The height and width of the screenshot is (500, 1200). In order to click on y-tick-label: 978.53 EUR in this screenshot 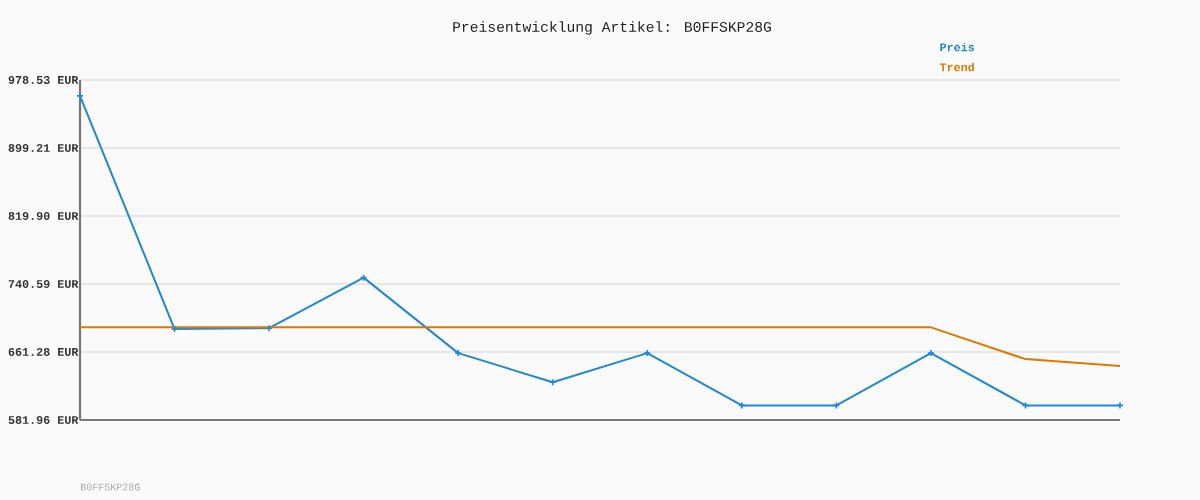, I will do `click(43, 80)`.